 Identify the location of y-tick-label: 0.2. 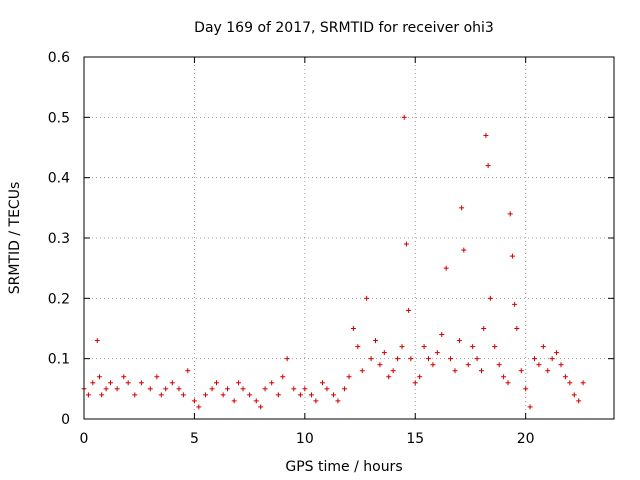
(59, 299).